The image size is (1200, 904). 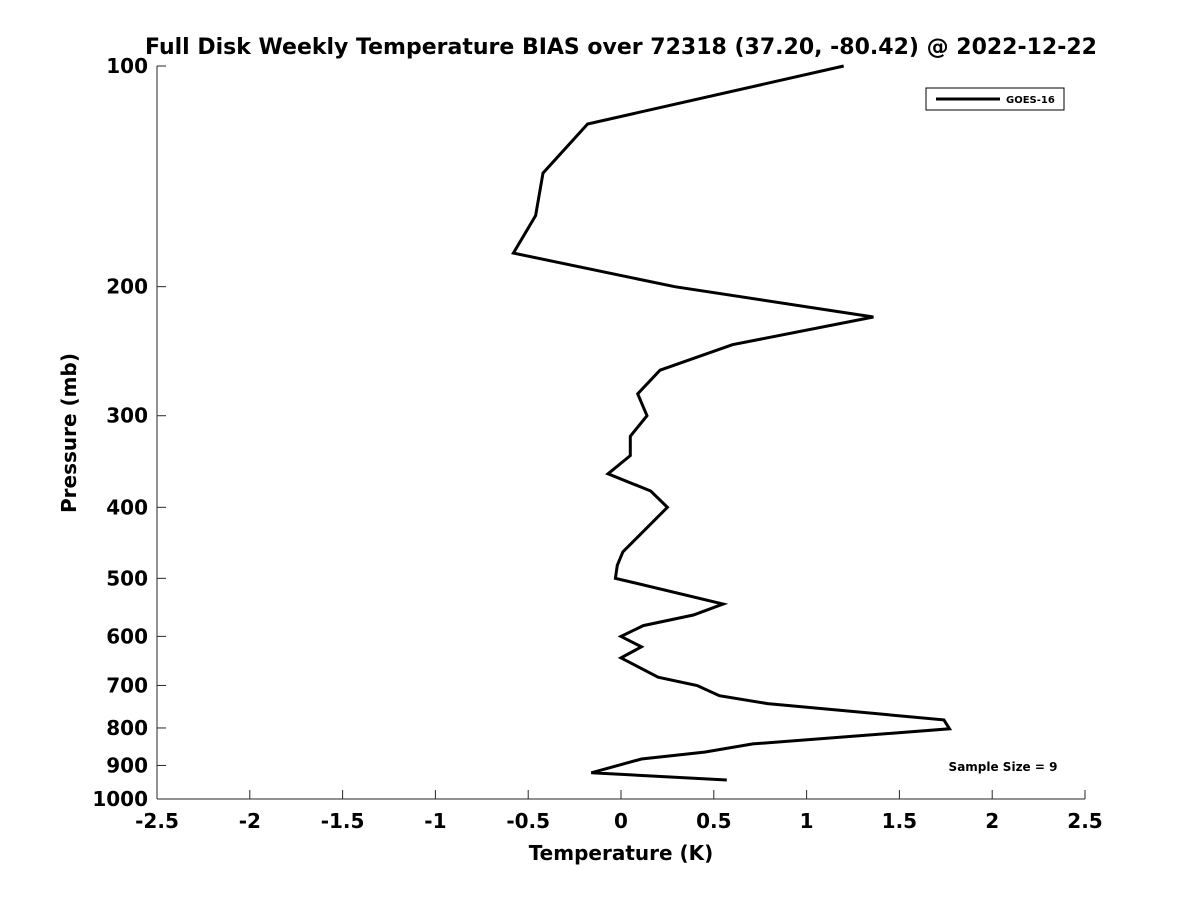 What do you see at coordinates (899, 821) in the screenshot?
I see `x-tick-label: 1.5` at bounding box center [899, 821].